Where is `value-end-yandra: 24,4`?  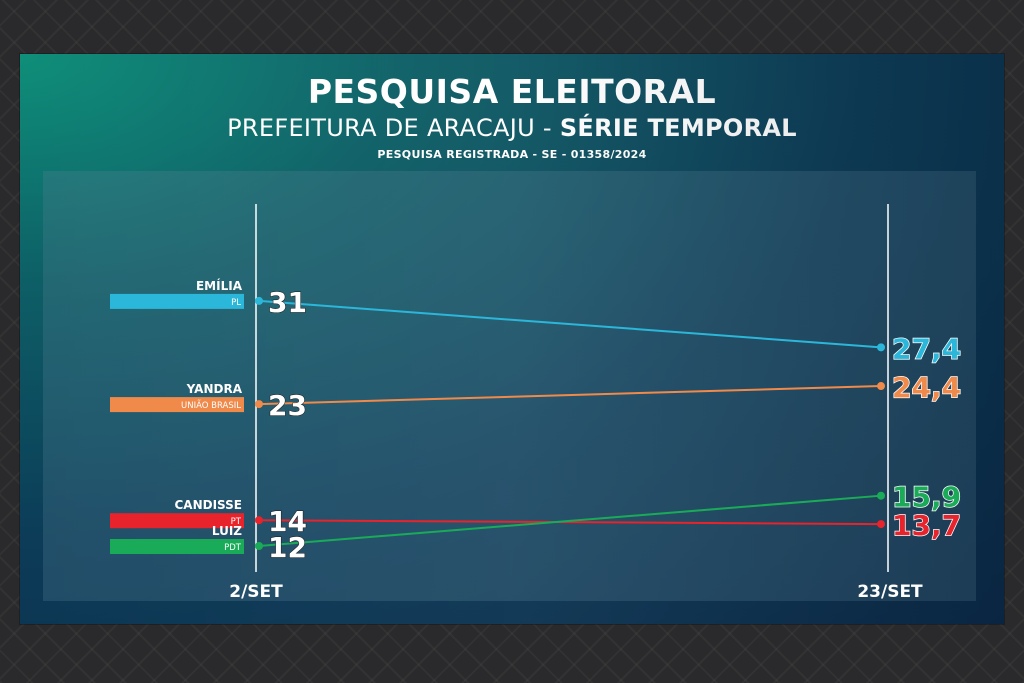 value-end-yandra: 24,4 is located at coordinates (926, 387).